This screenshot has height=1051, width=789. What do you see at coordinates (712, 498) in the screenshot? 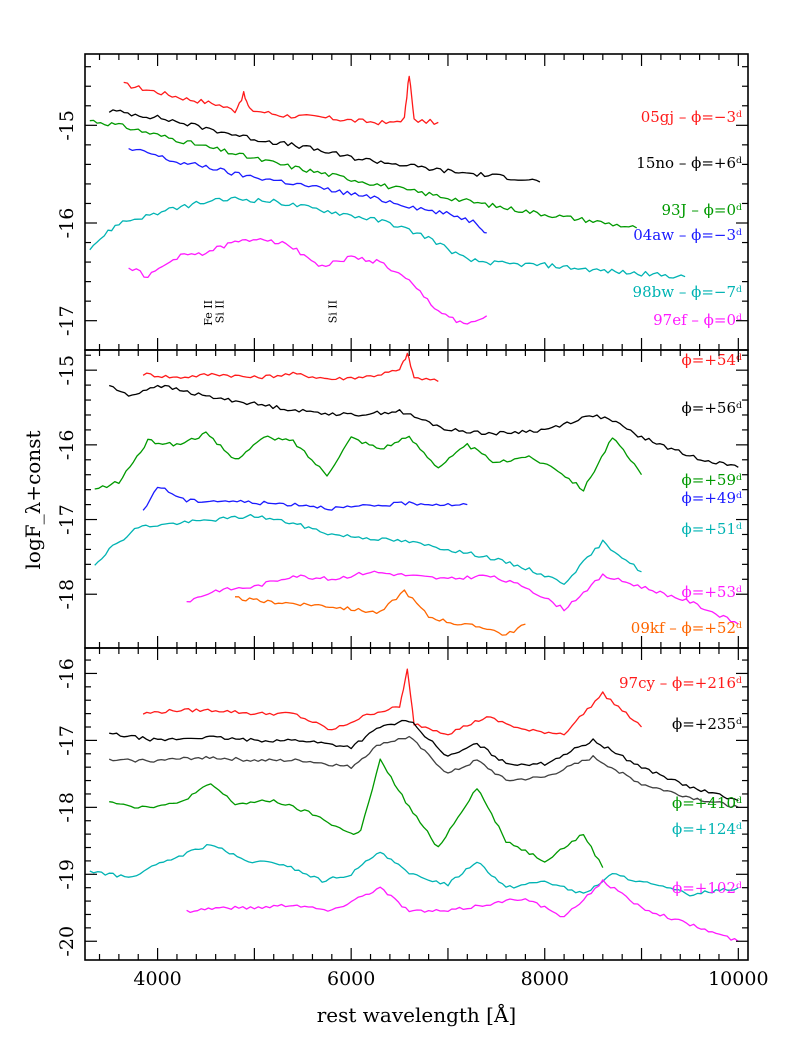
I see `series-label-middle-3: ϕ=+49ᵈ` at bounding box center [712, 498].